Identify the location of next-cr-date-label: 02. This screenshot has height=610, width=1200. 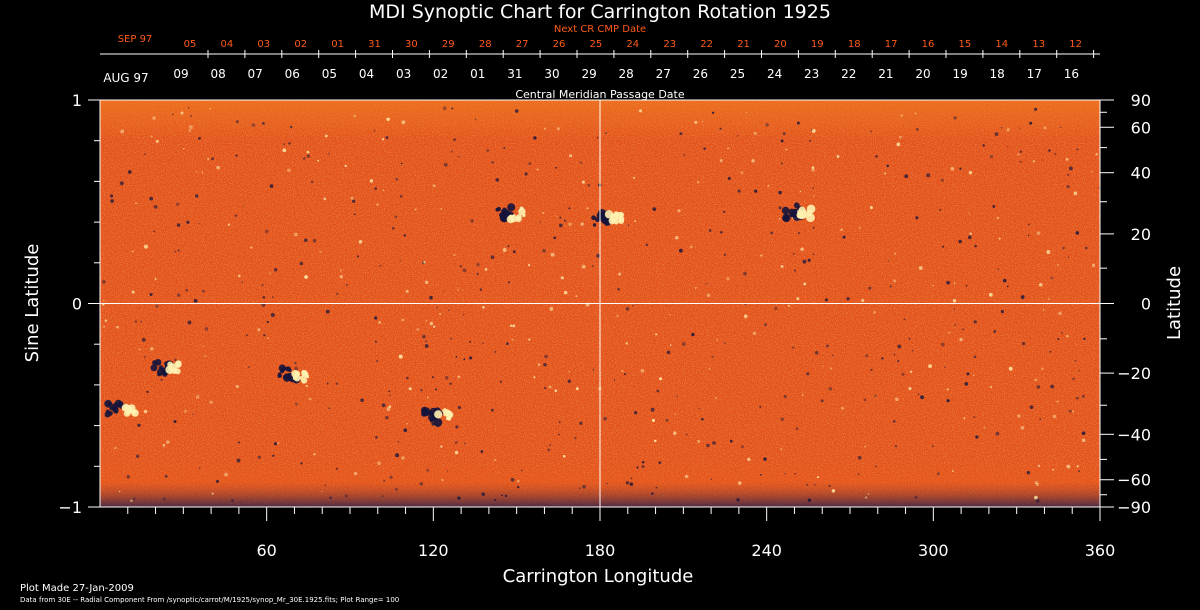
(300, 44).